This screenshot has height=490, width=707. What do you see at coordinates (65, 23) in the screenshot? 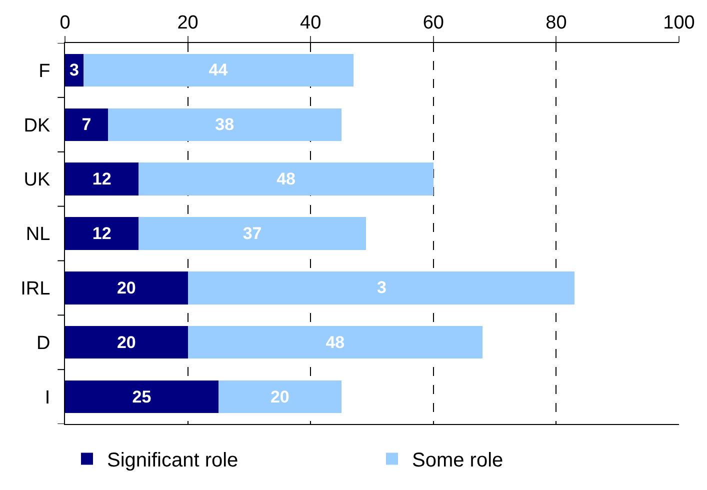
I see `x-tick-label: 0` at bounding box center [65, 23].